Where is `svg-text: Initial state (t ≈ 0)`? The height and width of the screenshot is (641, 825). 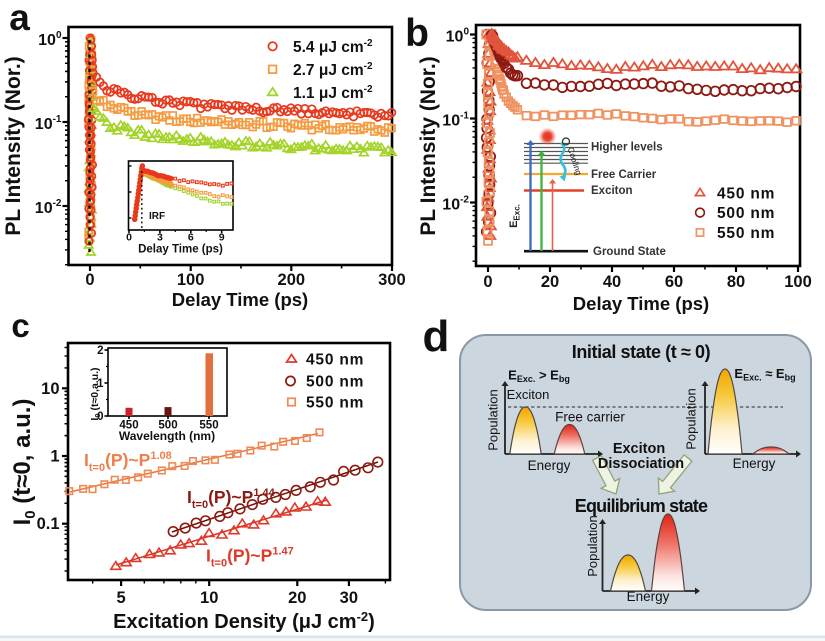 svg-text: Initial state (t ≈ 0) is located at coordinates (641, 352).